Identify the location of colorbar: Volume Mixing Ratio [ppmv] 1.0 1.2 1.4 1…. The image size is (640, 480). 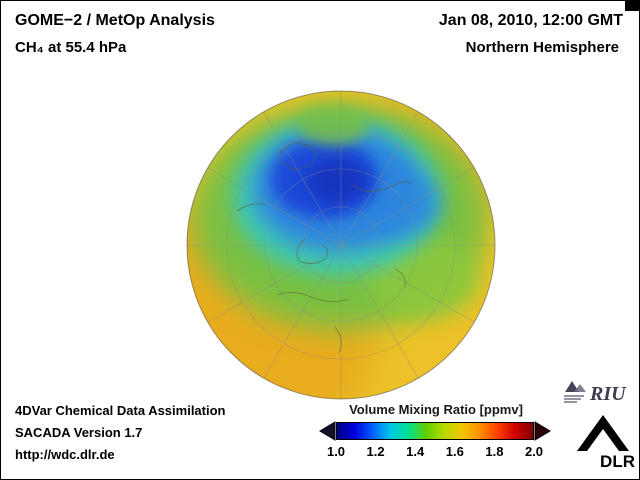
(436, 431).